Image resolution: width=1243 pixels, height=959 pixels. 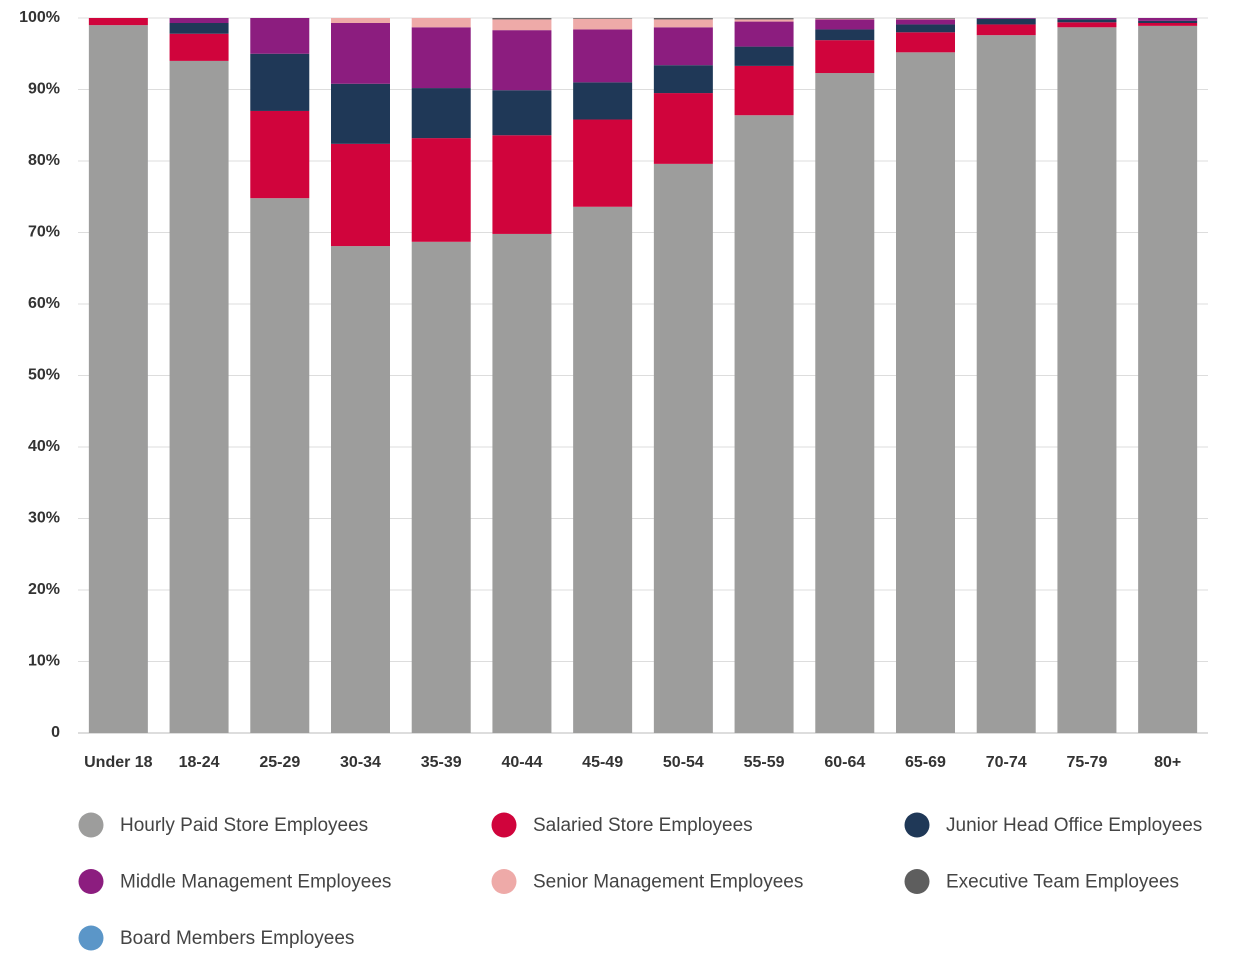 I want to click on y-tick-label: 60%, so click(x=44, y=303).